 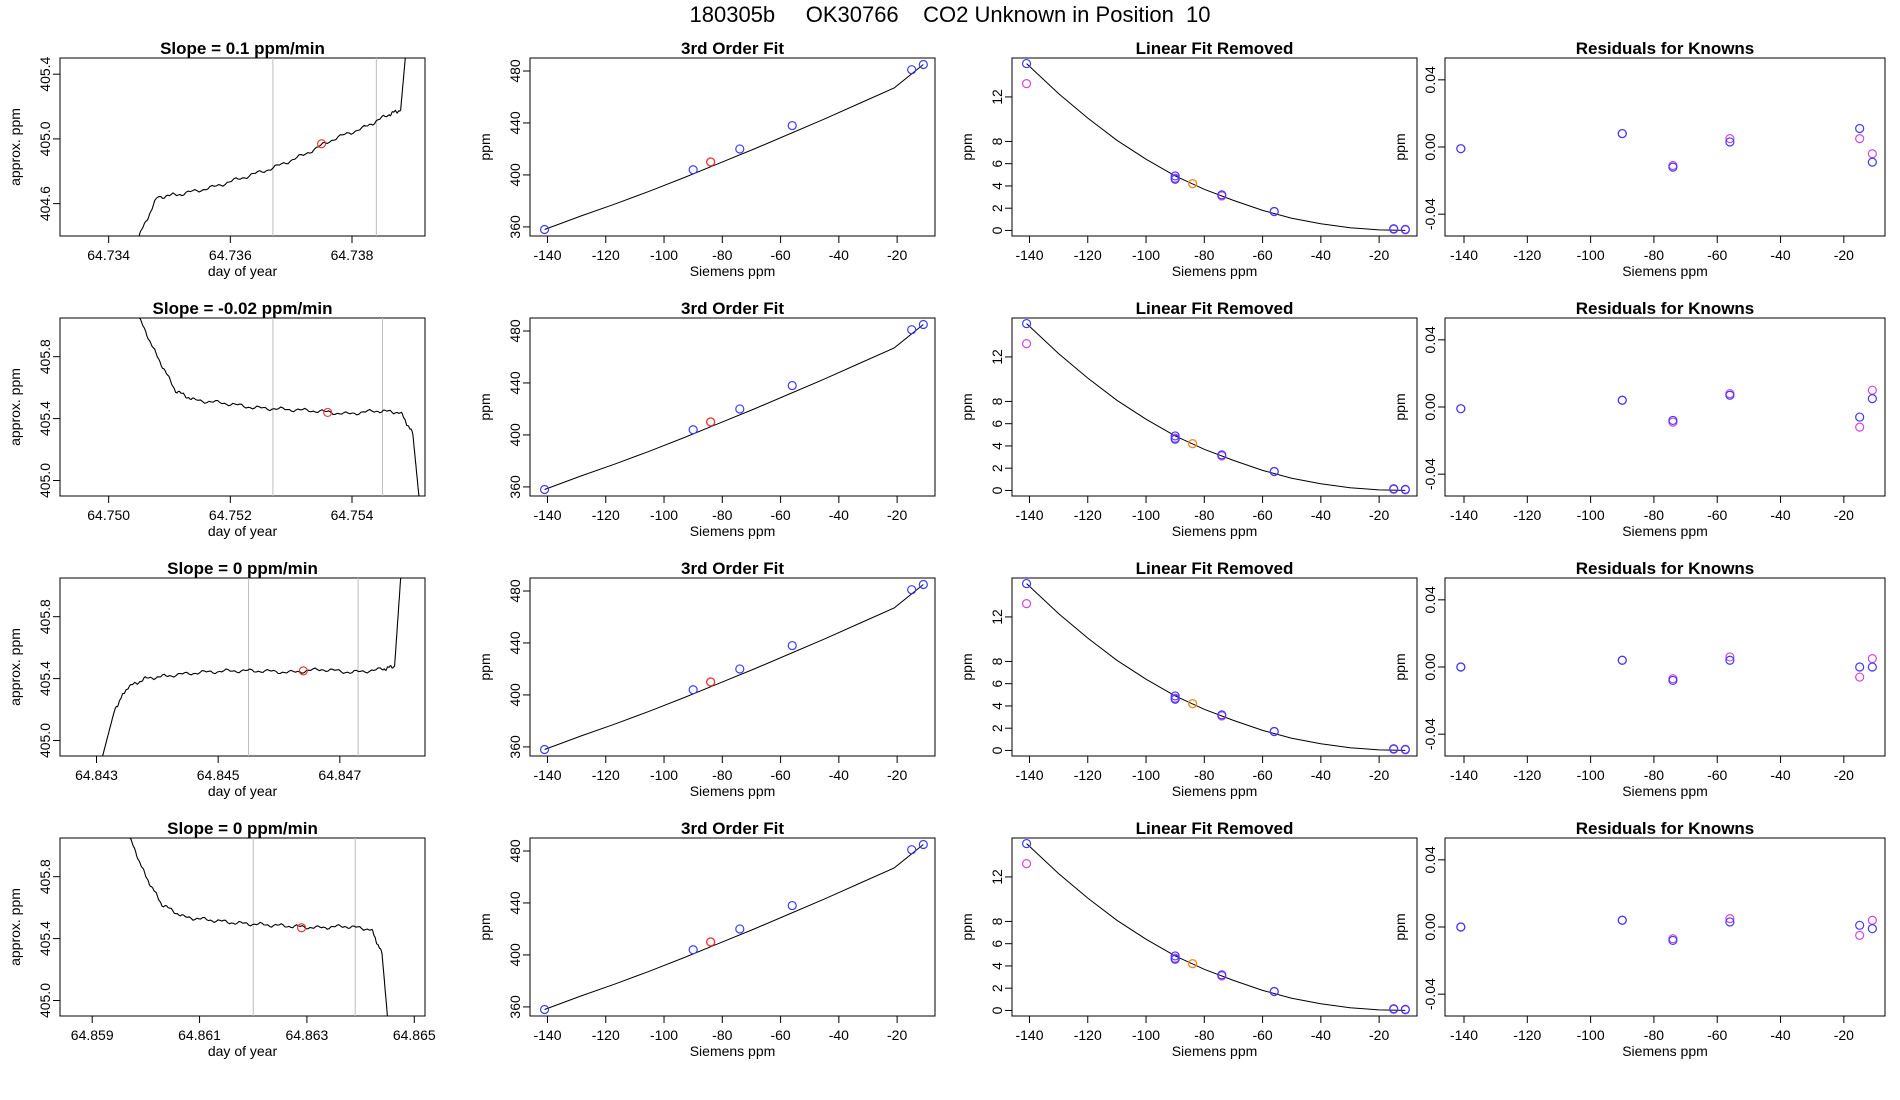 I want to click on panel-title: Slope = -0.02 ppm/min, so click(x=243, y=308).